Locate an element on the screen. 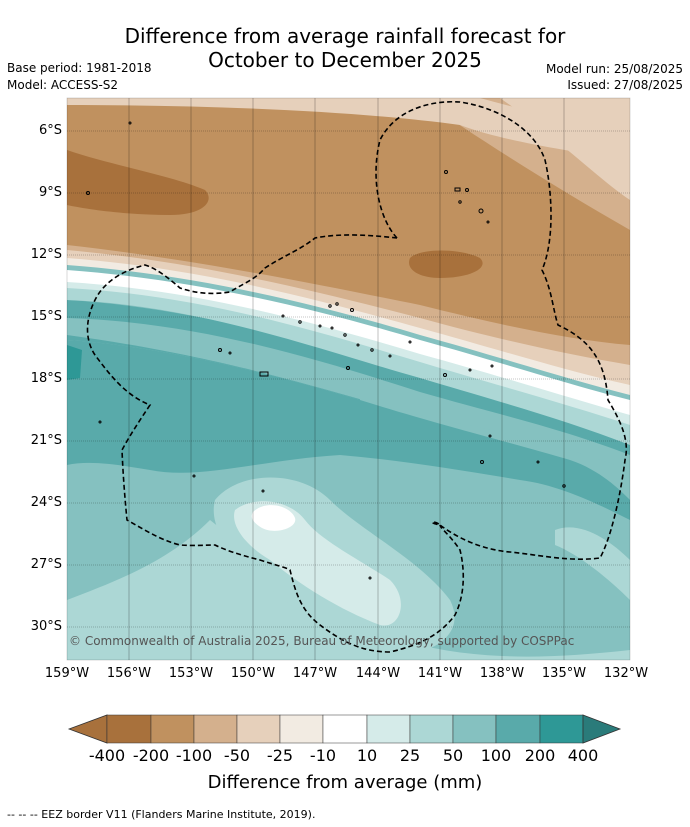  lat-label: 27°S is located at coordinates (46, 564).